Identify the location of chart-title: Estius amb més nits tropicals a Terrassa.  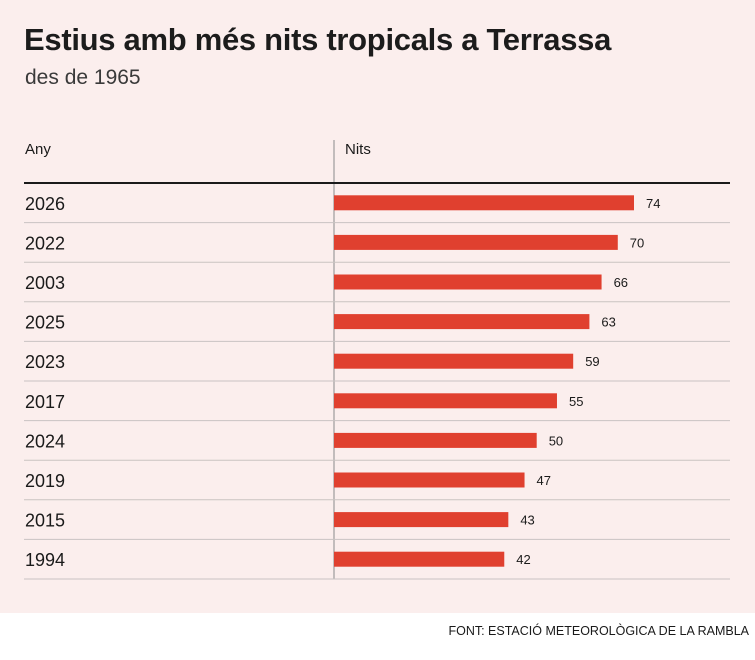
(318, 39).